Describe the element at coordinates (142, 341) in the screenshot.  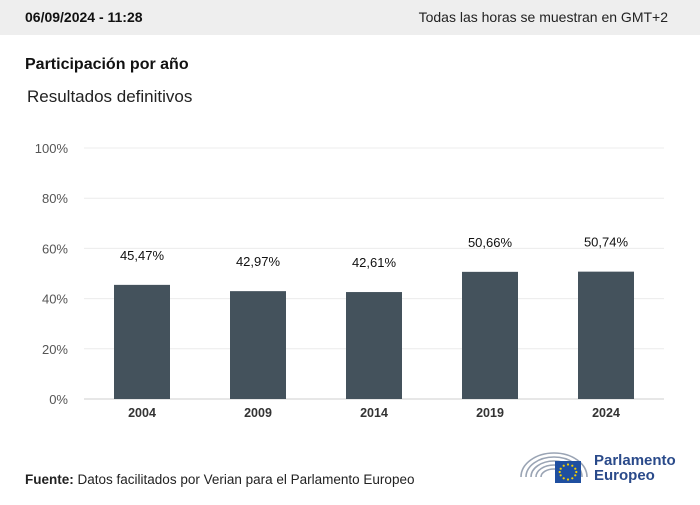
I see `bar-2004` at that location.